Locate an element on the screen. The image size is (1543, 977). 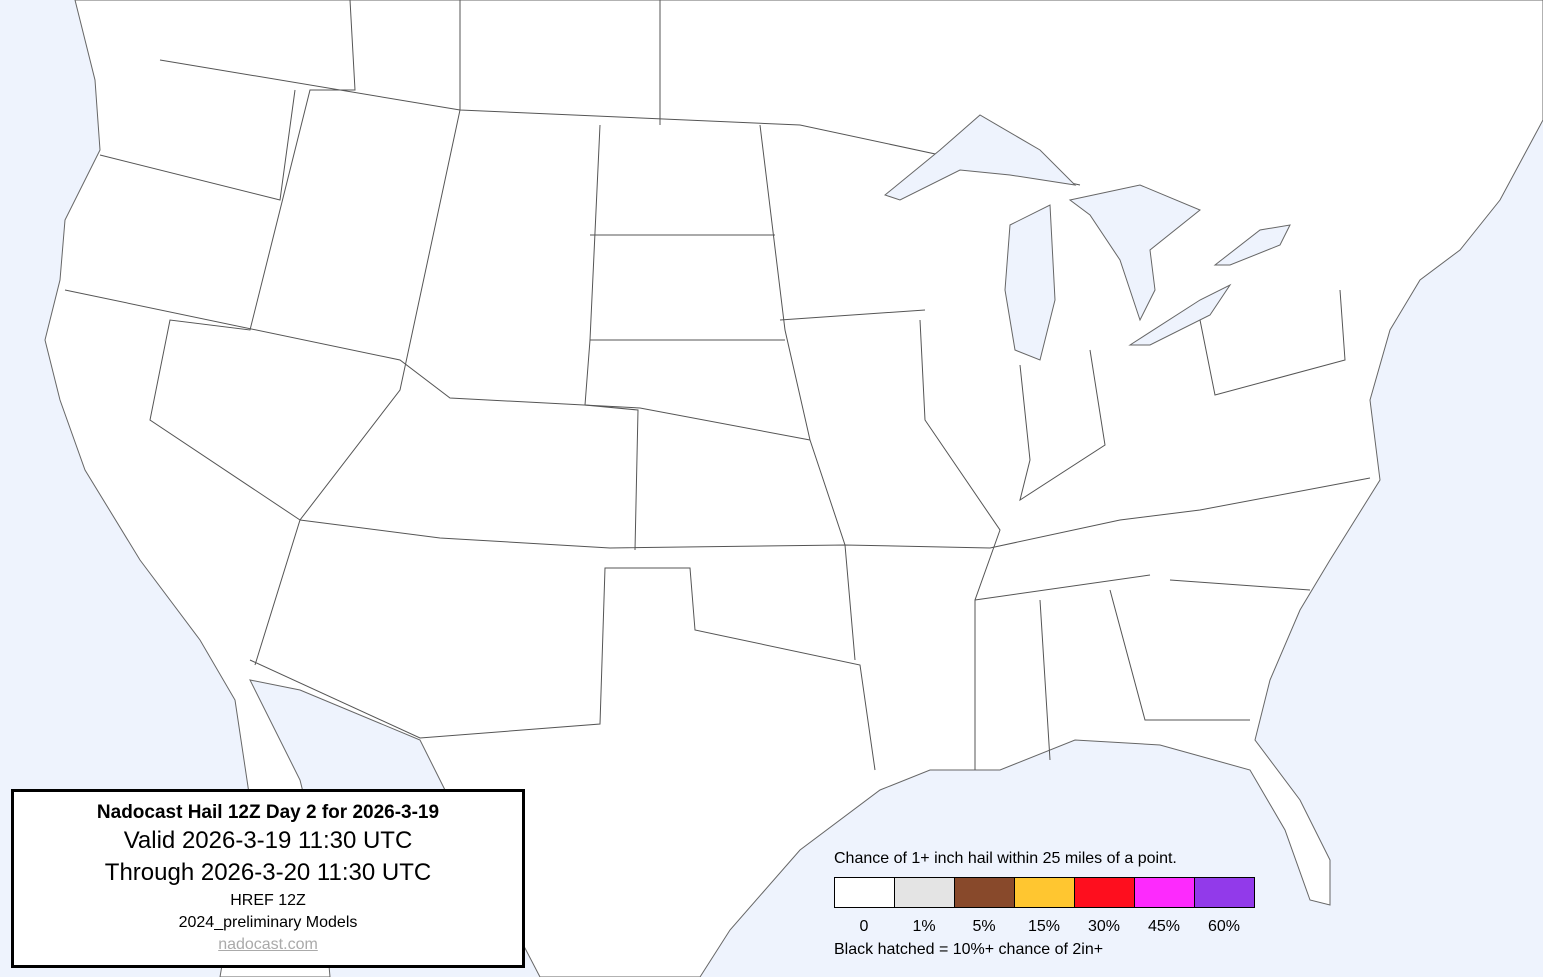
legend-label: 30% is located at coordinates (1104, 926).